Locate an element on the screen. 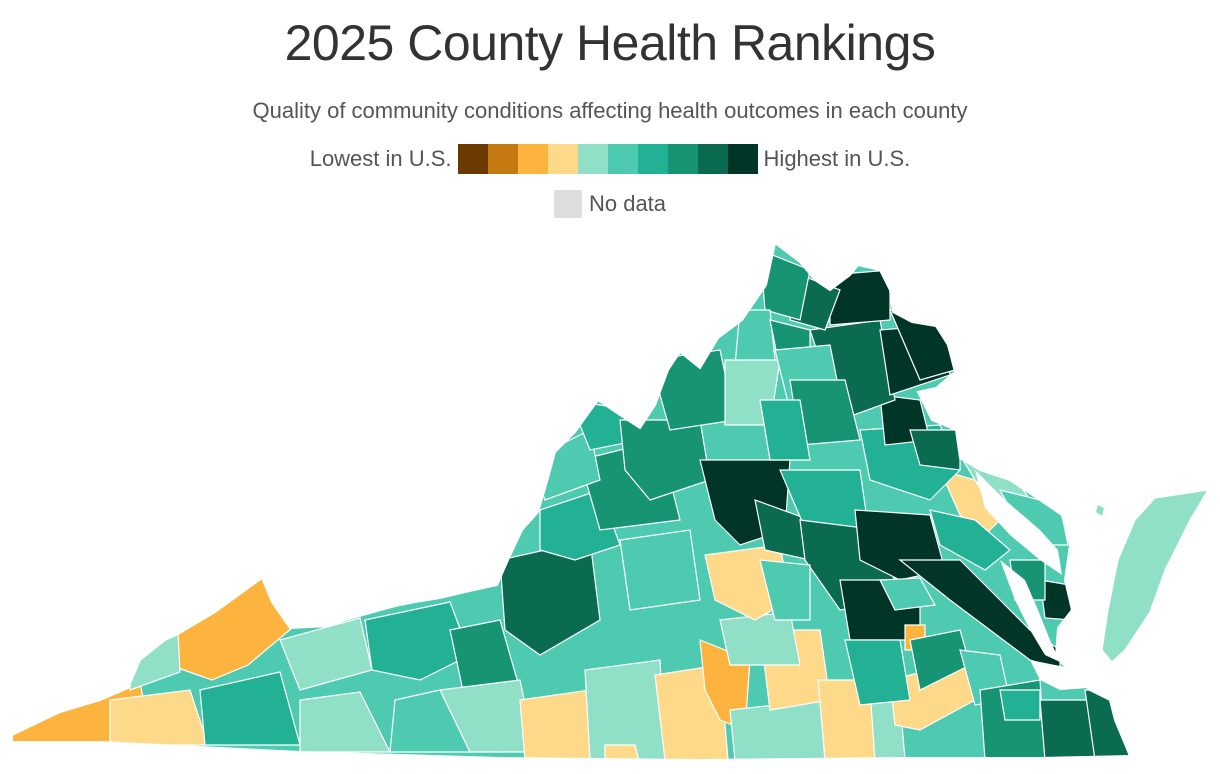 This screenshot has height=774, width=1220. color-legend: Lowest in U.S. Highest in U.S. is located at coordinates (610, 159).